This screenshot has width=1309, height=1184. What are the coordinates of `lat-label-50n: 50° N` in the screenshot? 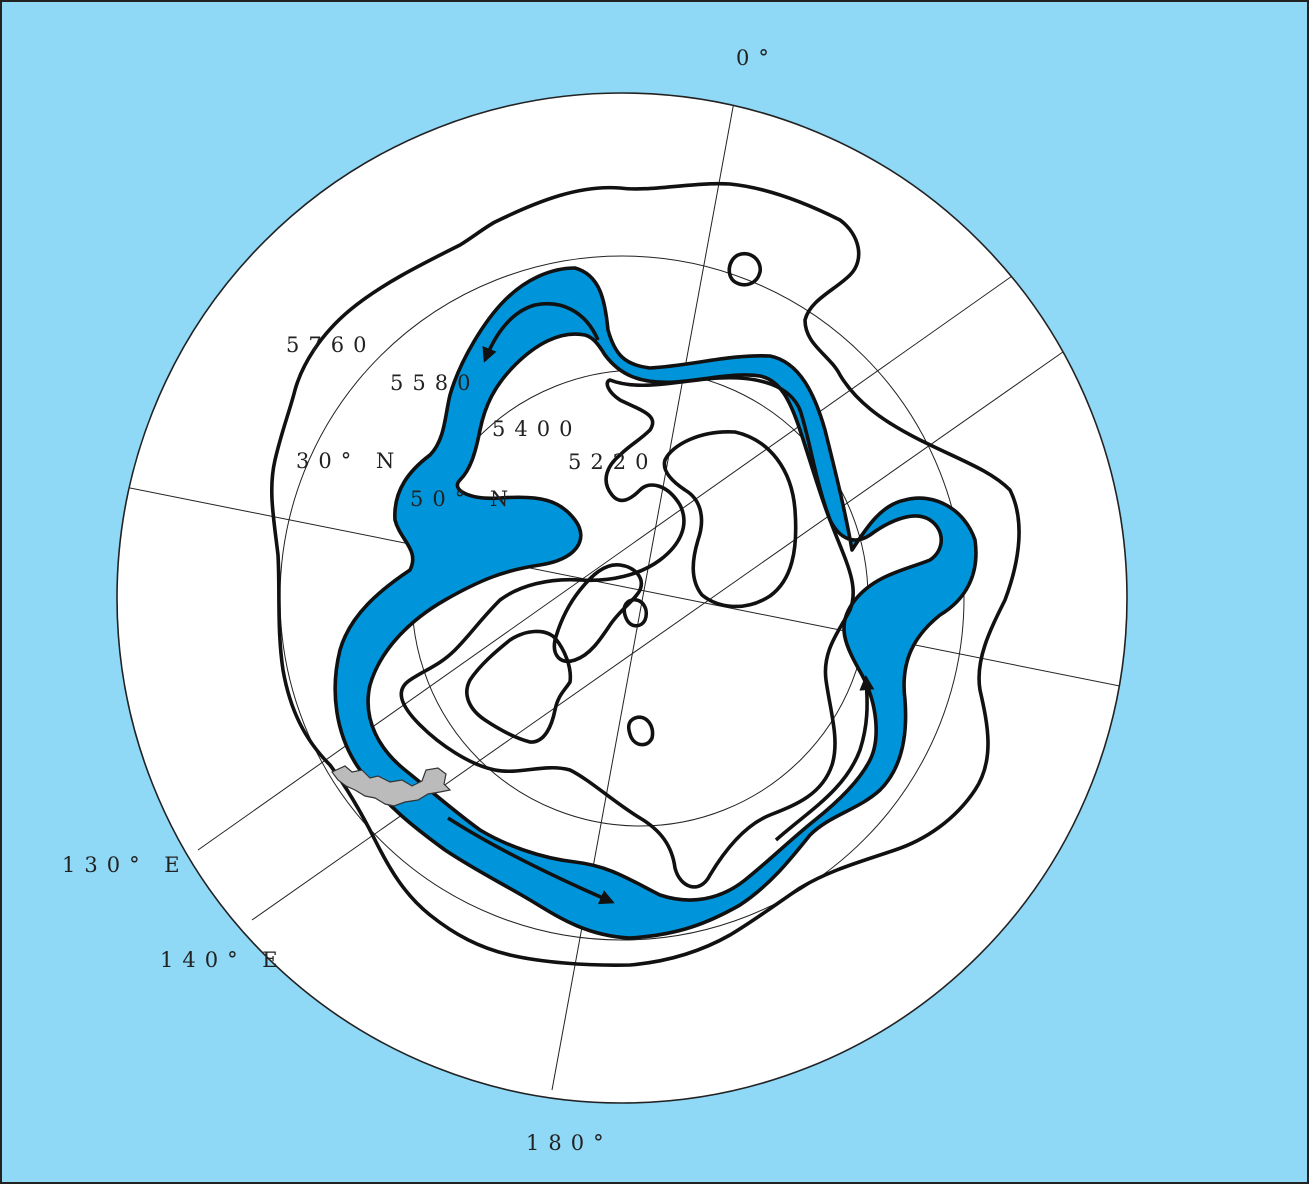 It's located at (463, 499).